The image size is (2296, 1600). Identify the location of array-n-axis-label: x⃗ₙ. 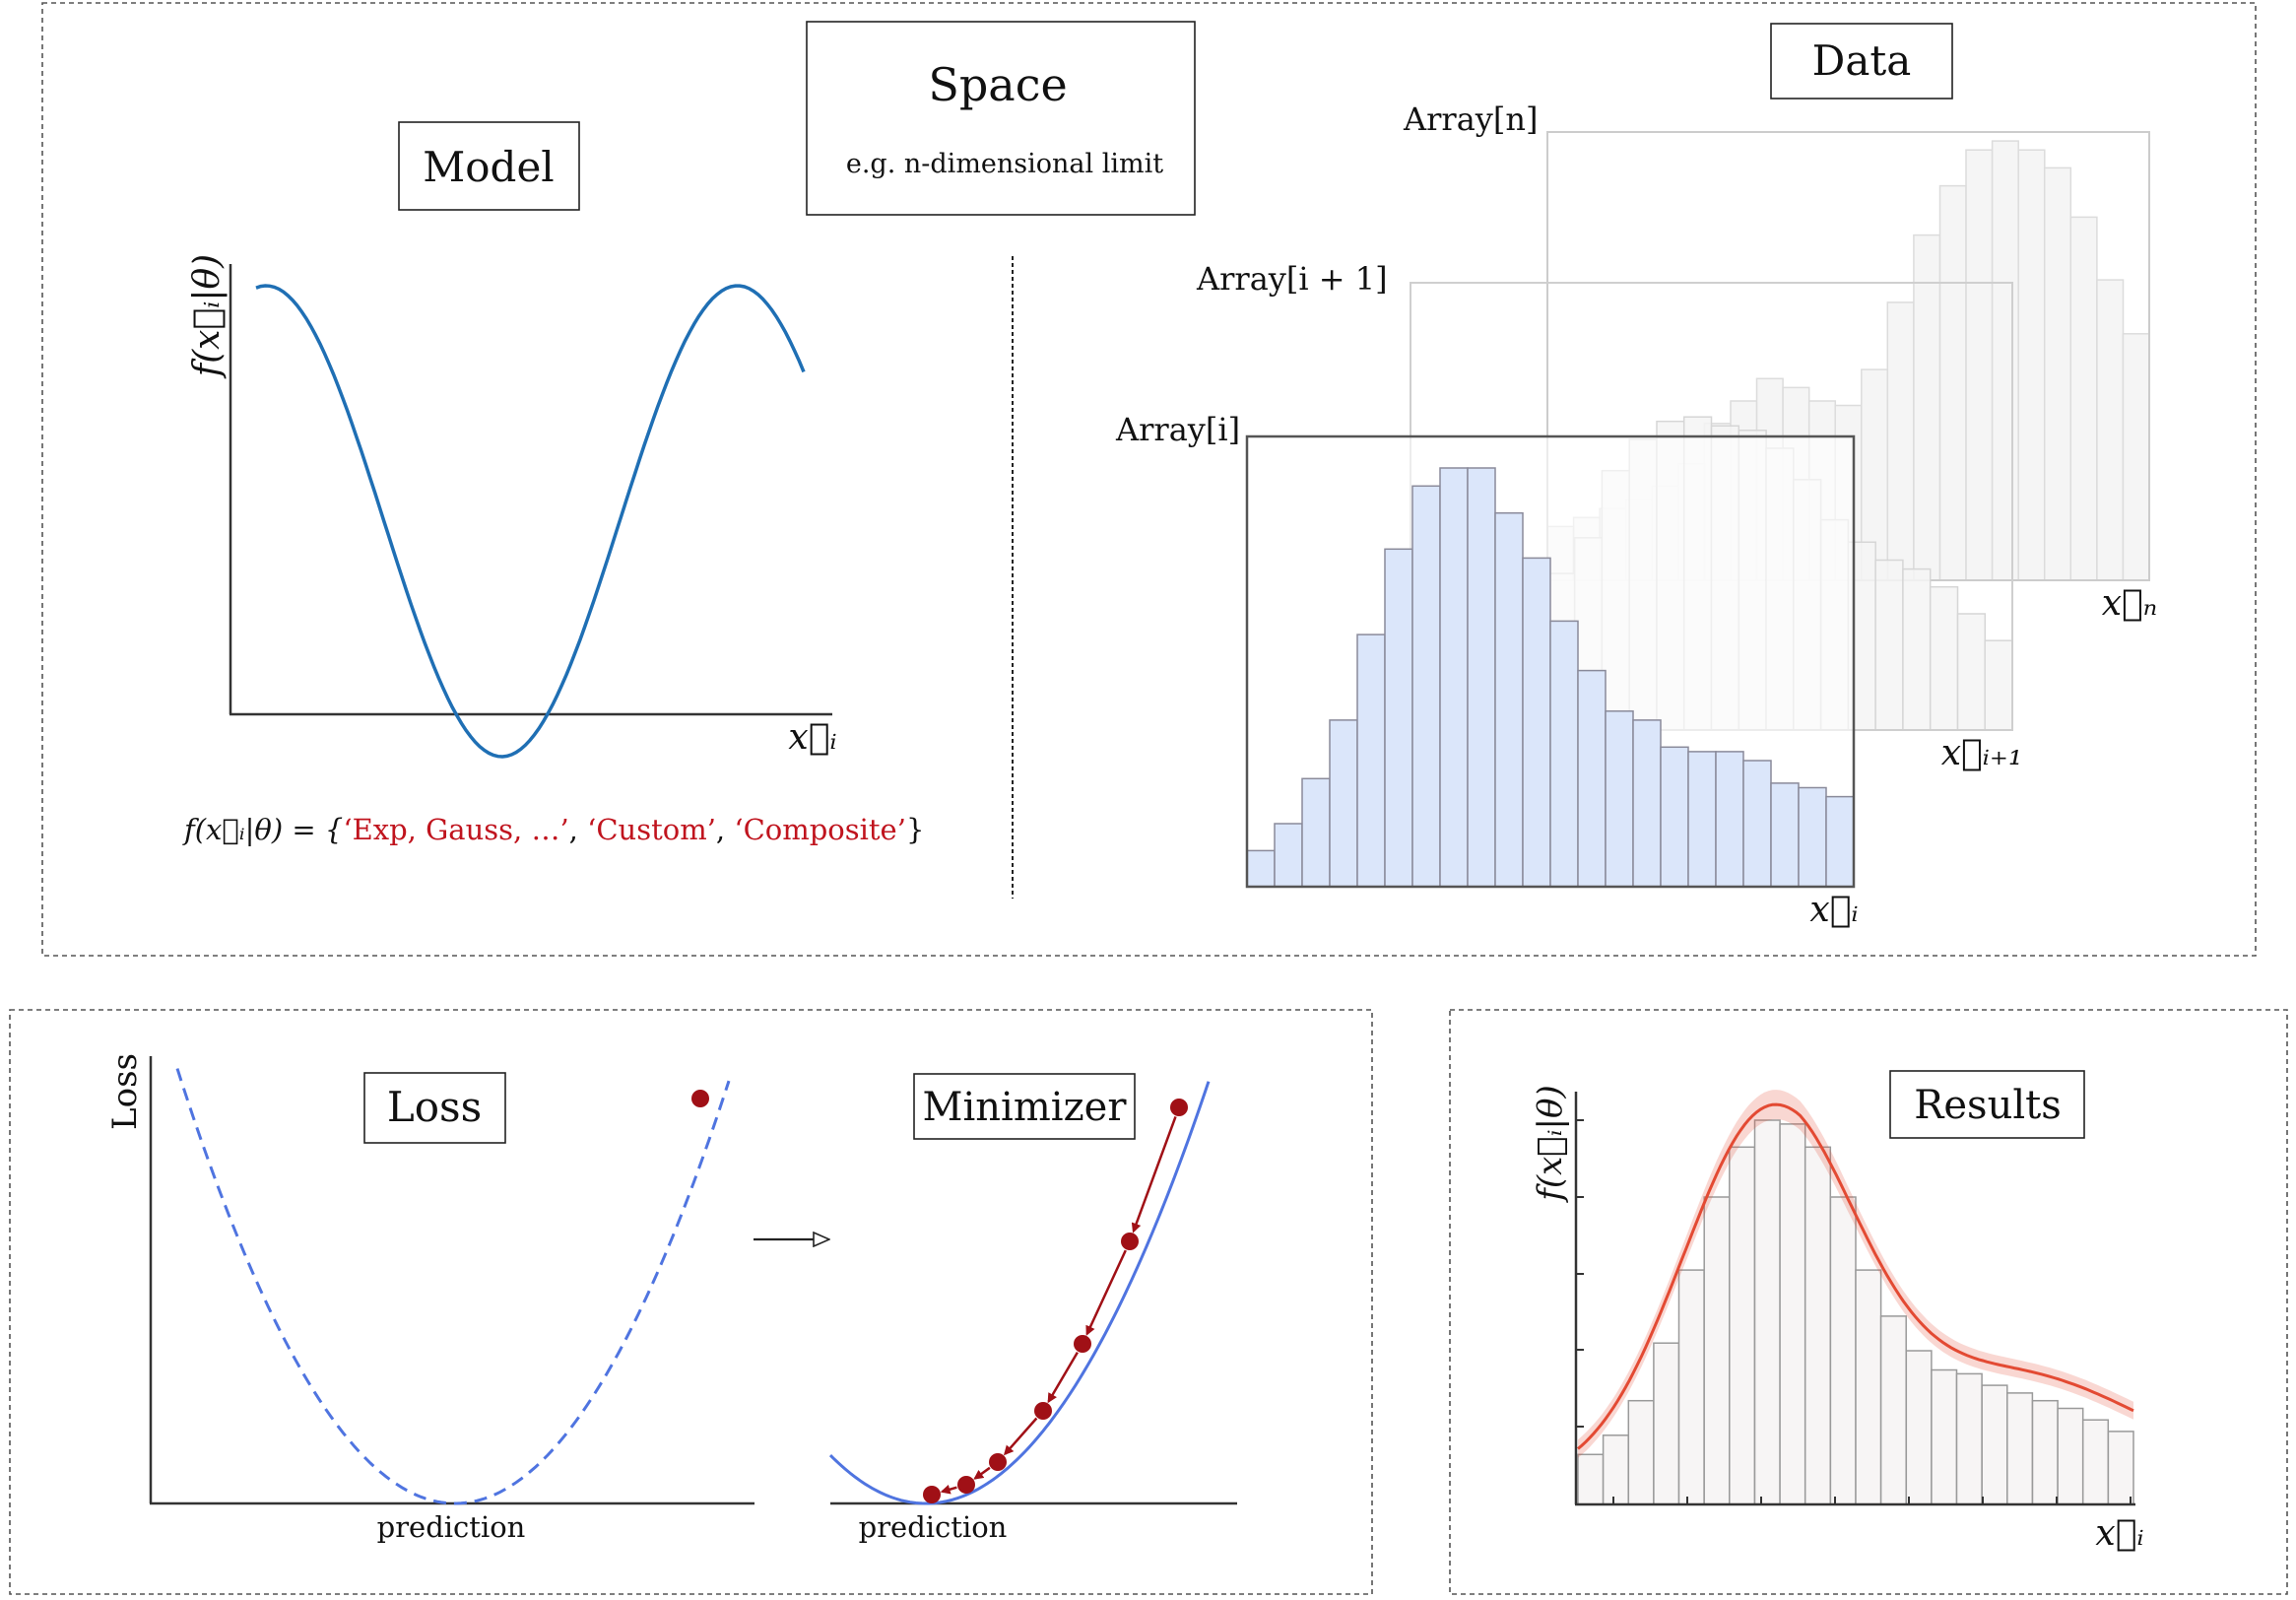
(2130, 603).